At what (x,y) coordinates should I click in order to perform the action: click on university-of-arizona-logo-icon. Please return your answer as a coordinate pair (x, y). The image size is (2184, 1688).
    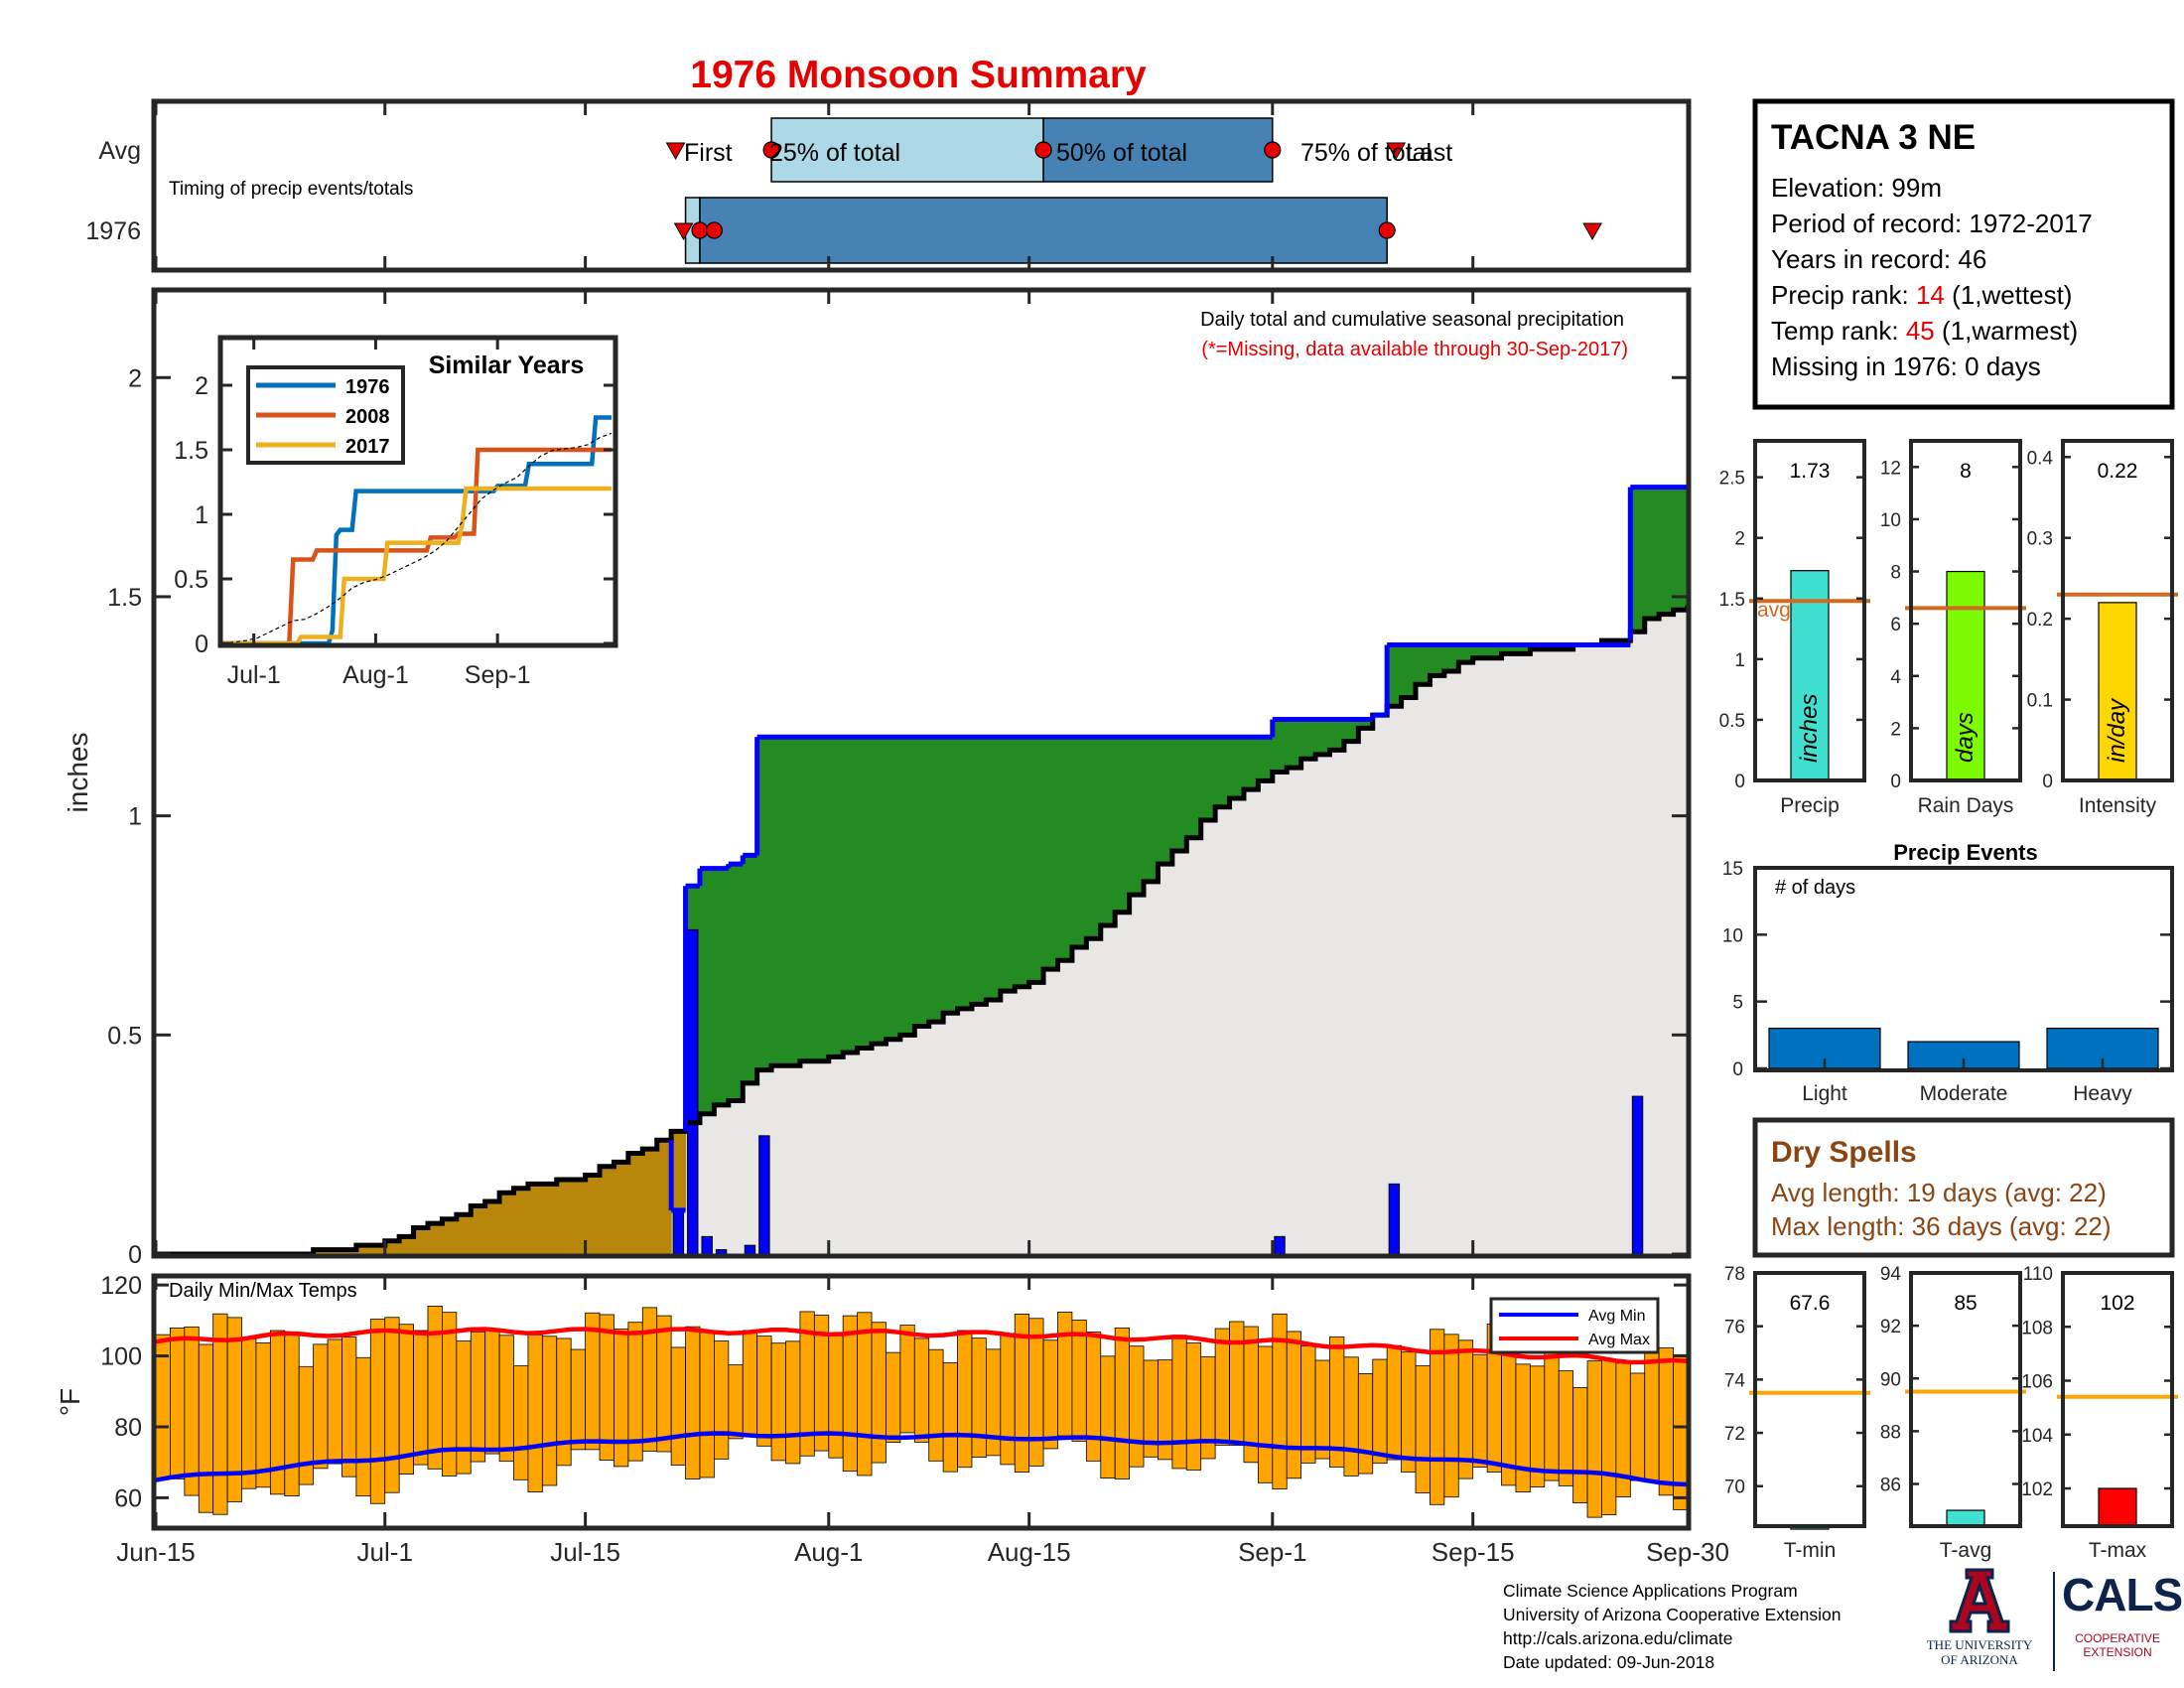
    Looking at the image, I should click on (1979, 1600).